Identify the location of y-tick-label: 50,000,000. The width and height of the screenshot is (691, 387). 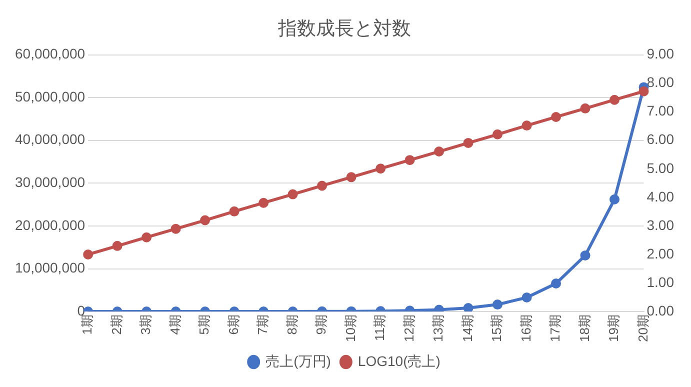
(50, 96).